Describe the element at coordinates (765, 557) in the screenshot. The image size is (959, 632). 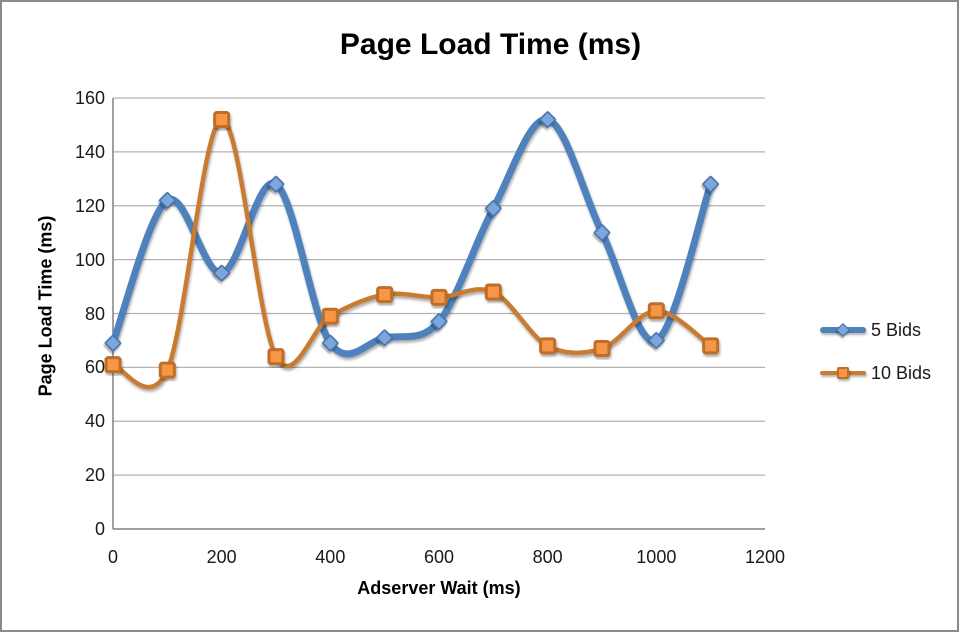
I see `x-tick-label: 1200` at that location.